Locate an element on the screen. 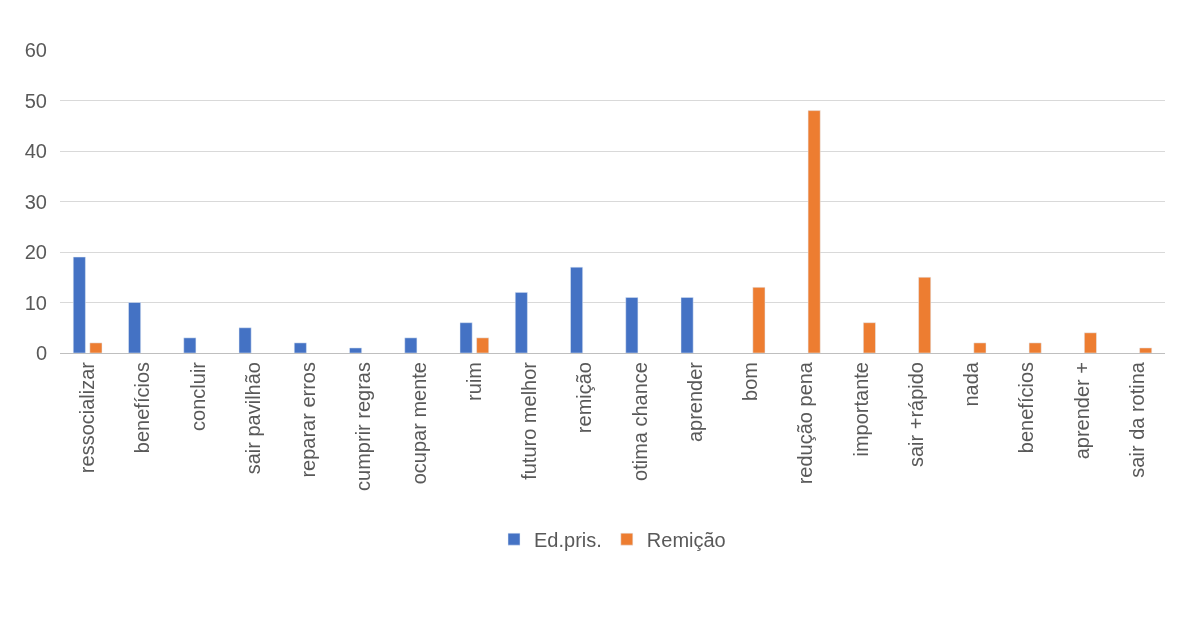  x-tick-label: cumprir regras is located at coordinates (363, 426).